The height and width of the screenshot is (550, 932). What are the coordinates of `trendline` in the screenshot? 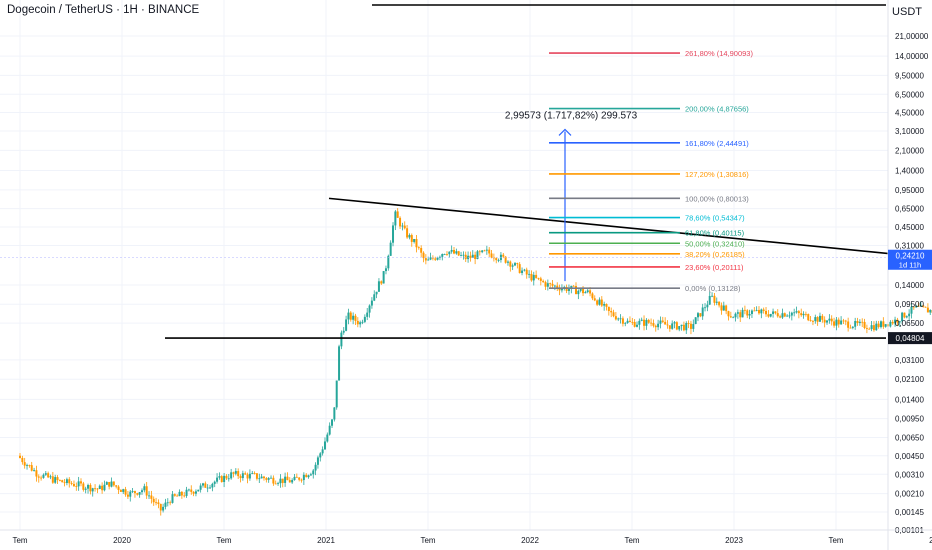 It's located at (630, 244).